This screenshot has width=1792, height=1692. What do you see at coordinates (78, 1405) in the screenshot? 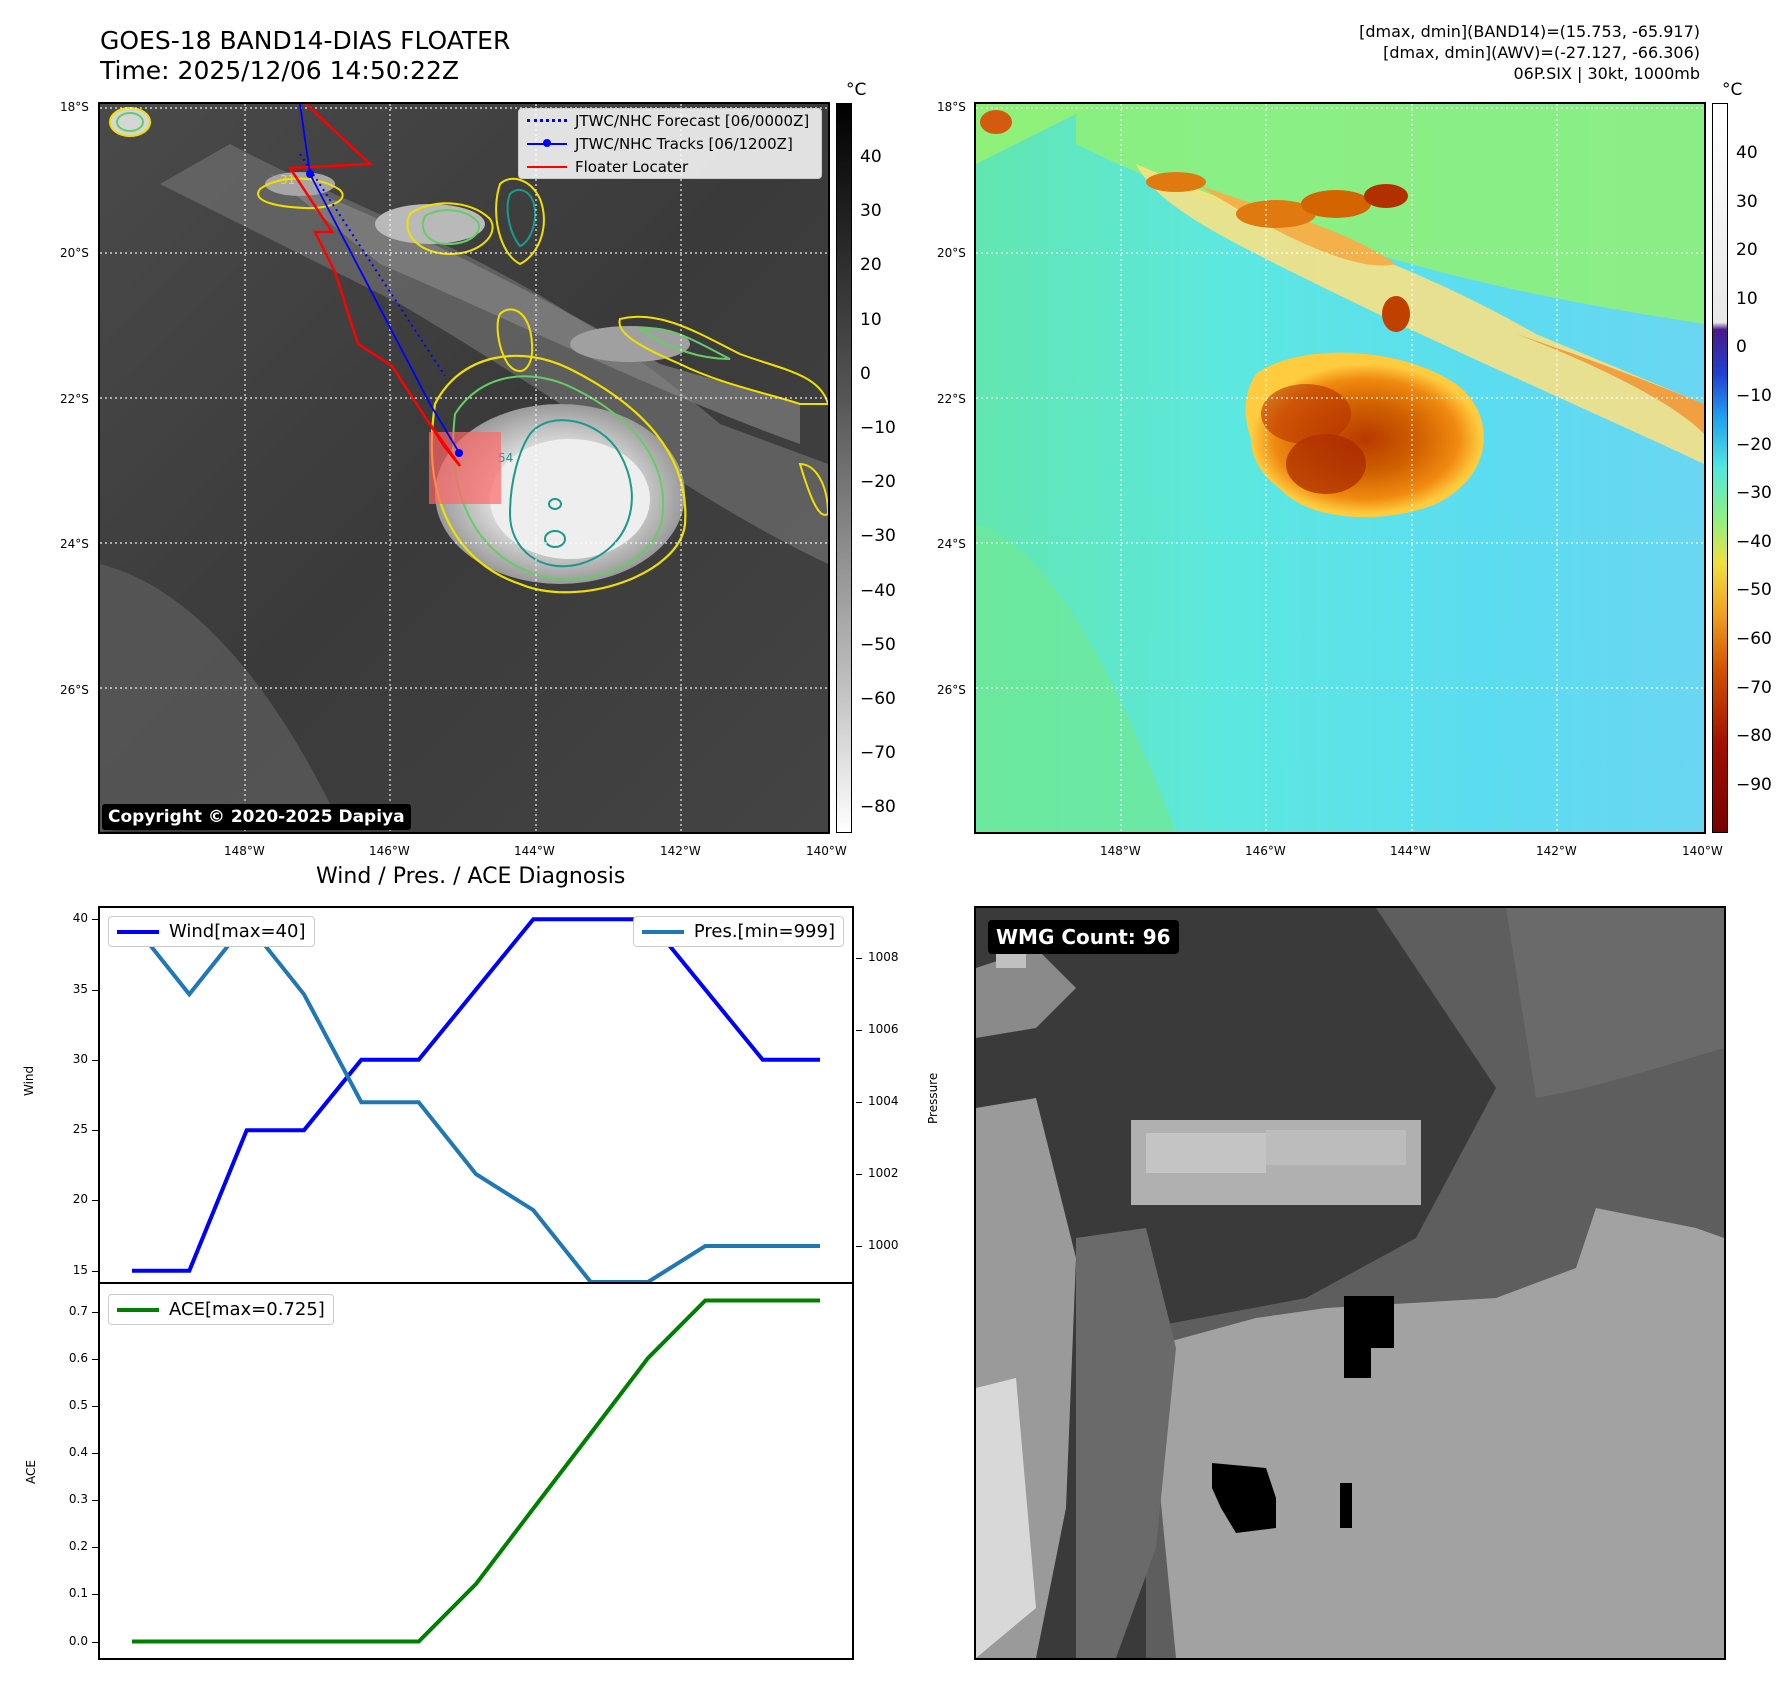
I see `ace-ytick: 0.5` at bounding box center [78, 1405].